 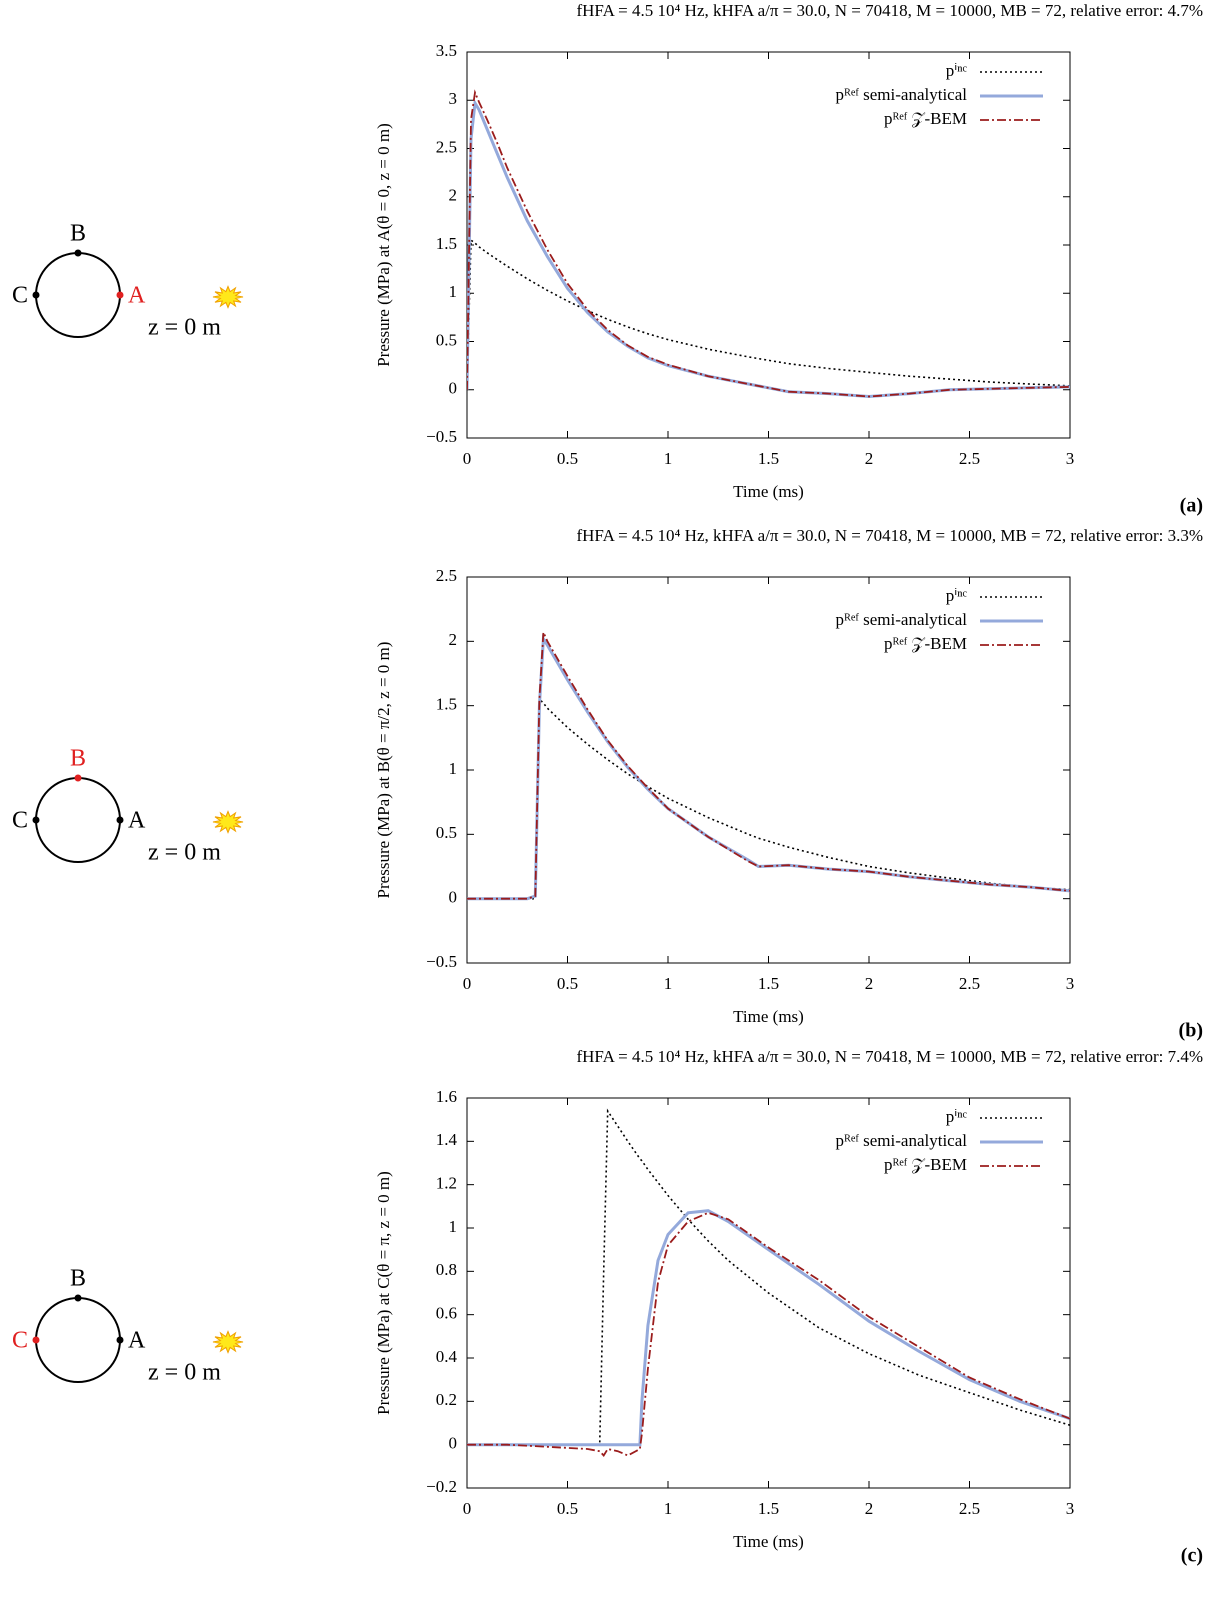 What do you see at coordinates (383, 245) in the screenshot?
I see `y-axis-label: Pressure (MPa) at A(θ = 0, z = 0 m)` at bounding box center [383, 245].